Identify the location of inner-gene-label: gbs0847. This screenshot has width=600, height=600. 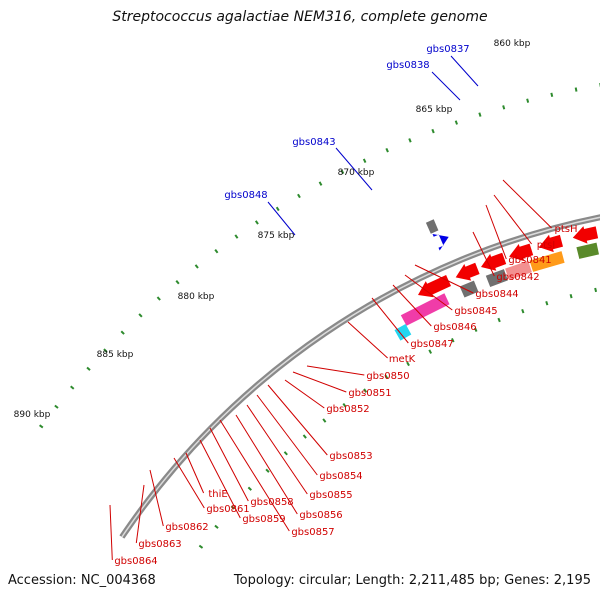
(431, 344).